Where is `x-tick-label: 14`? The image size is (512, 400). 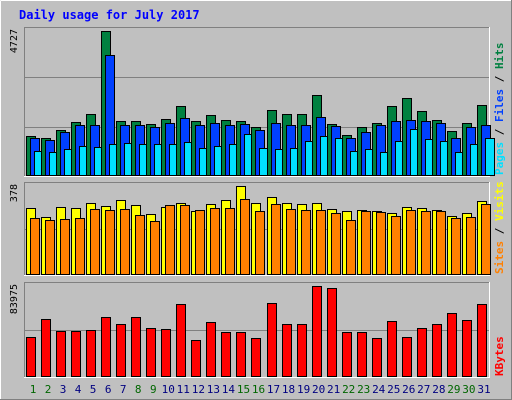
x-tick-label: 14 is located at coordinates (229, 389).